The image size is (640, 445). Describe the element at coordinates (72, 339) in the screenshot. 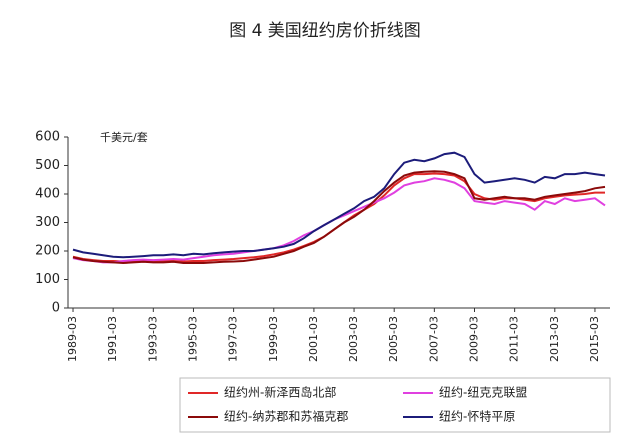

I see `x-tick-label: 1989-03` at that location.